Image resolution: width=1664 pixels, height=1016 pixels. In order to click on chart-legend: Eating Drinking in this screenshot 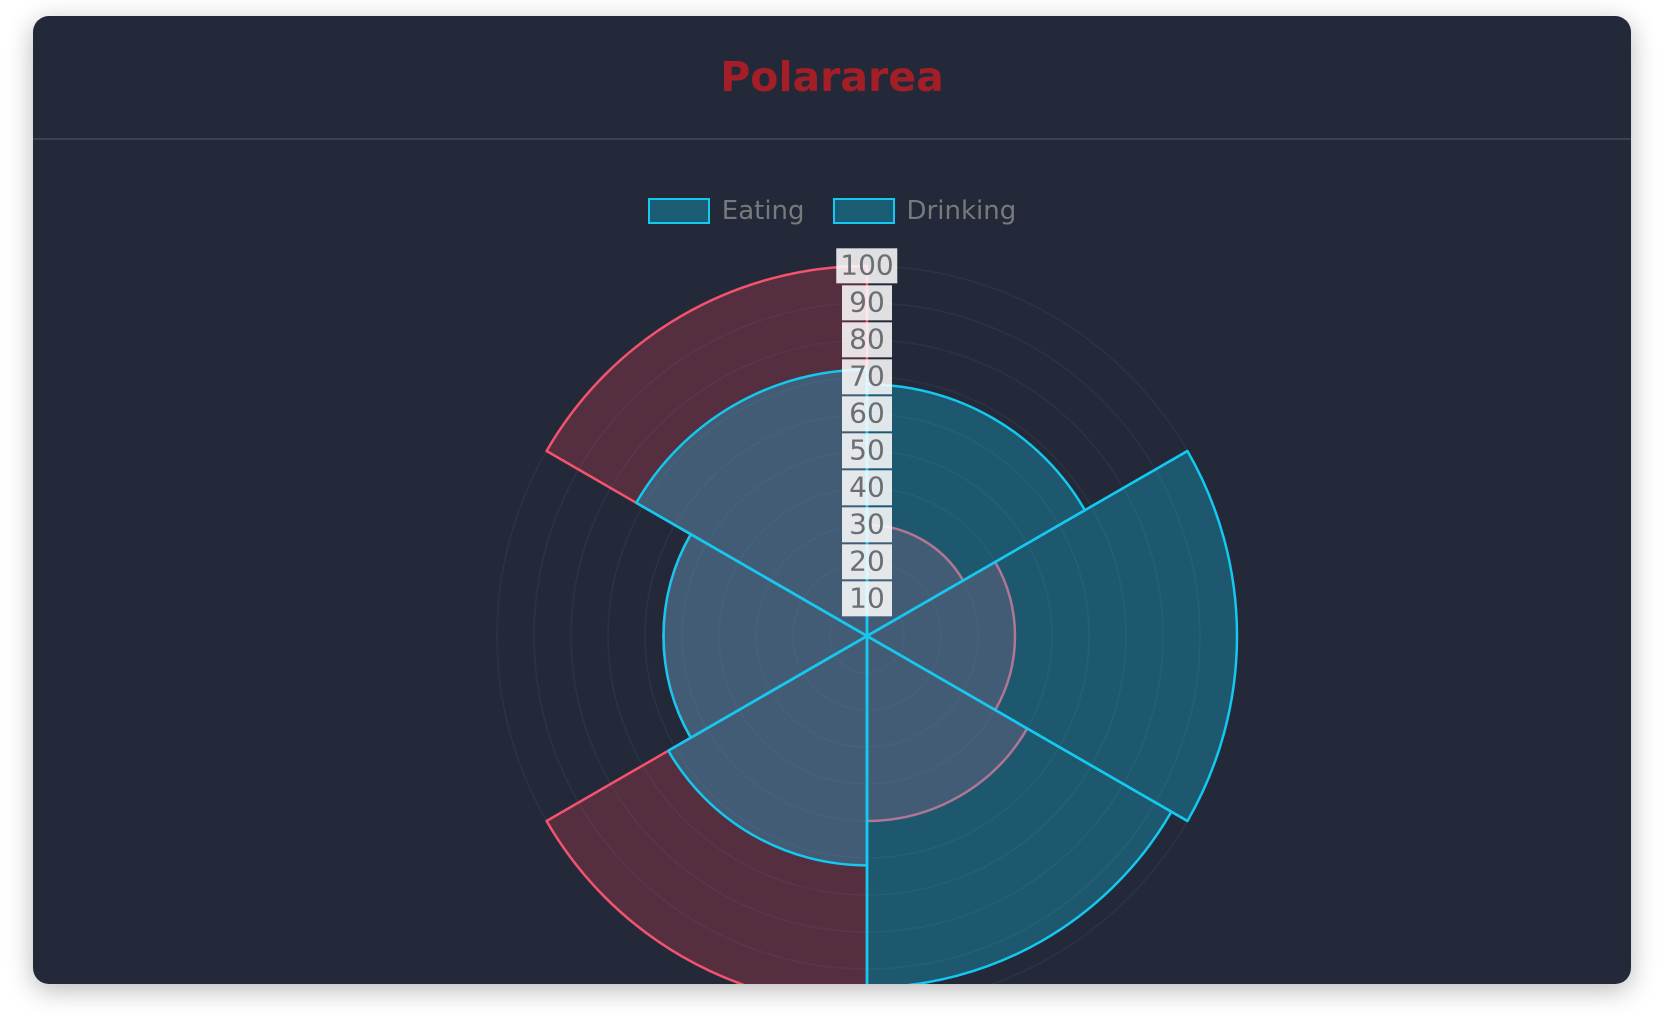, I will do `click(832, 211)`.